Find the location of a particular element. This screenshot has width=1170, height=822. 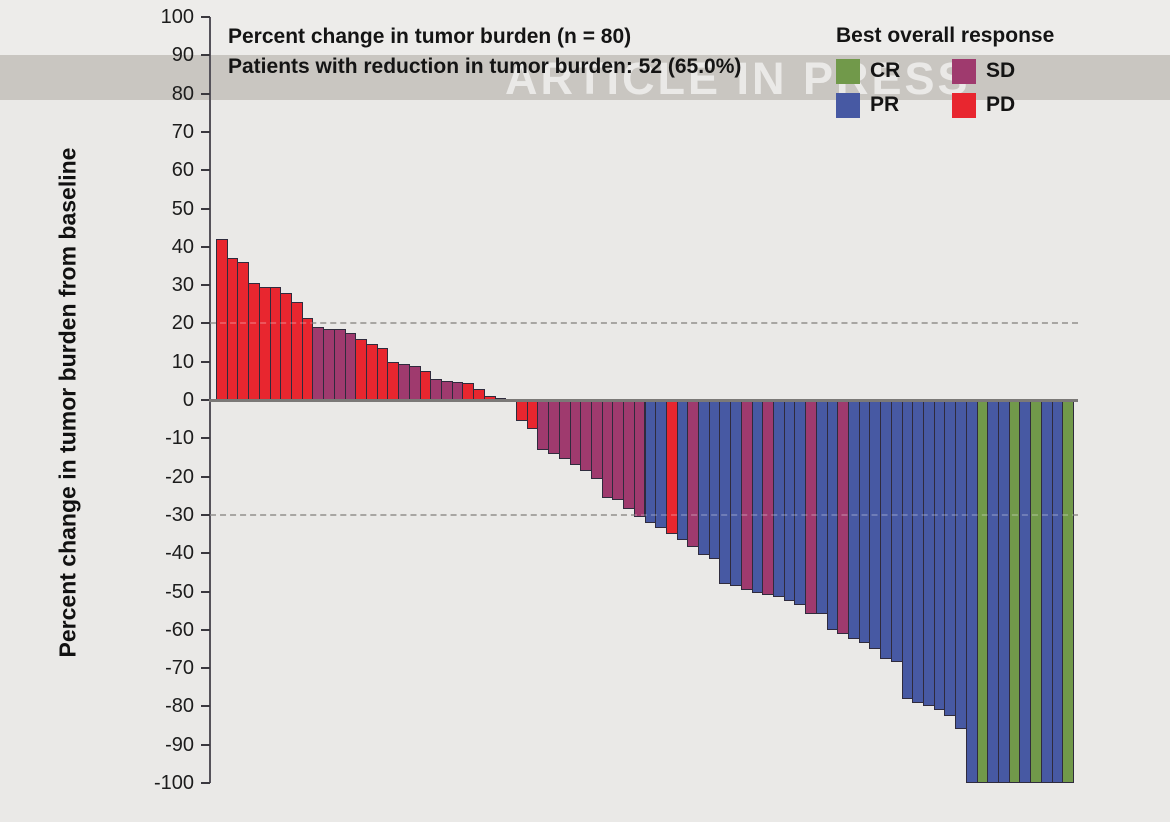

chart-title: Percent change in tumor burden (n = 80) is located at coordinates (430, 36).